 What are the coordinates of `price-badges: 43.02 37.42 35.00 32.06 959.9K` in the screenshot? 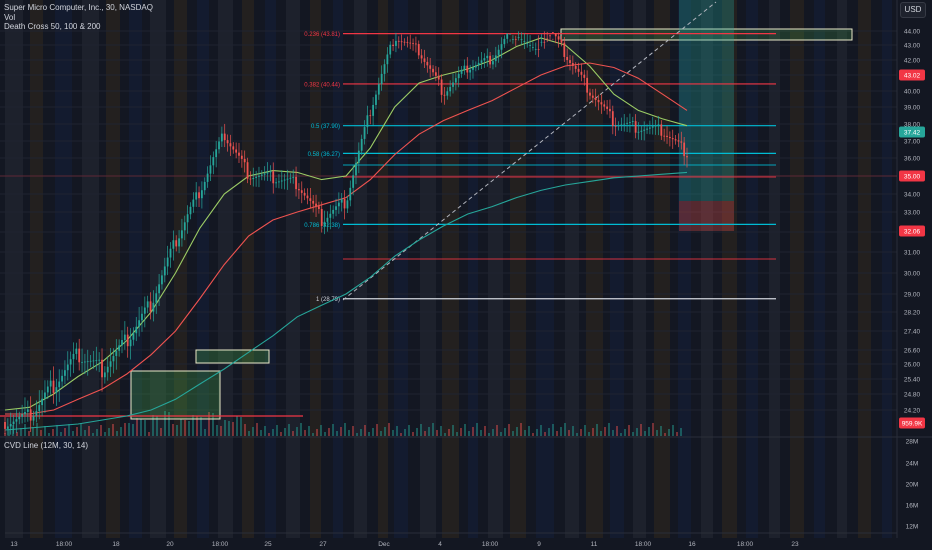 It's located at (912, 249).